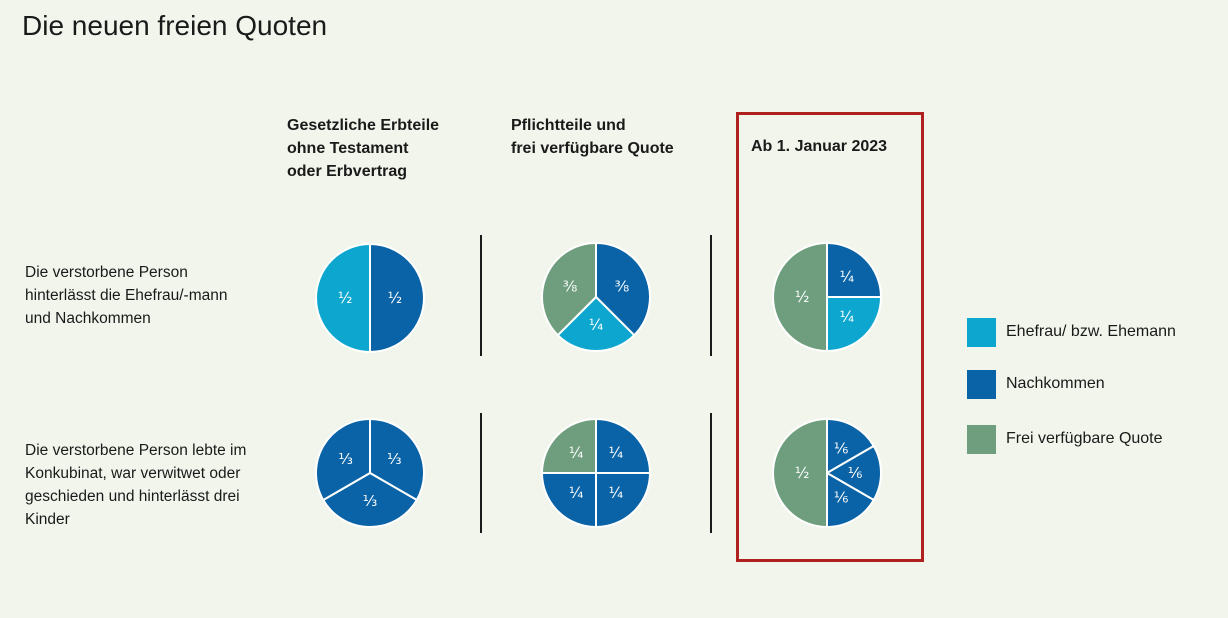  I want to click on row-label-line: Konkubinat, war verwitwet oder, so click(133, 473).